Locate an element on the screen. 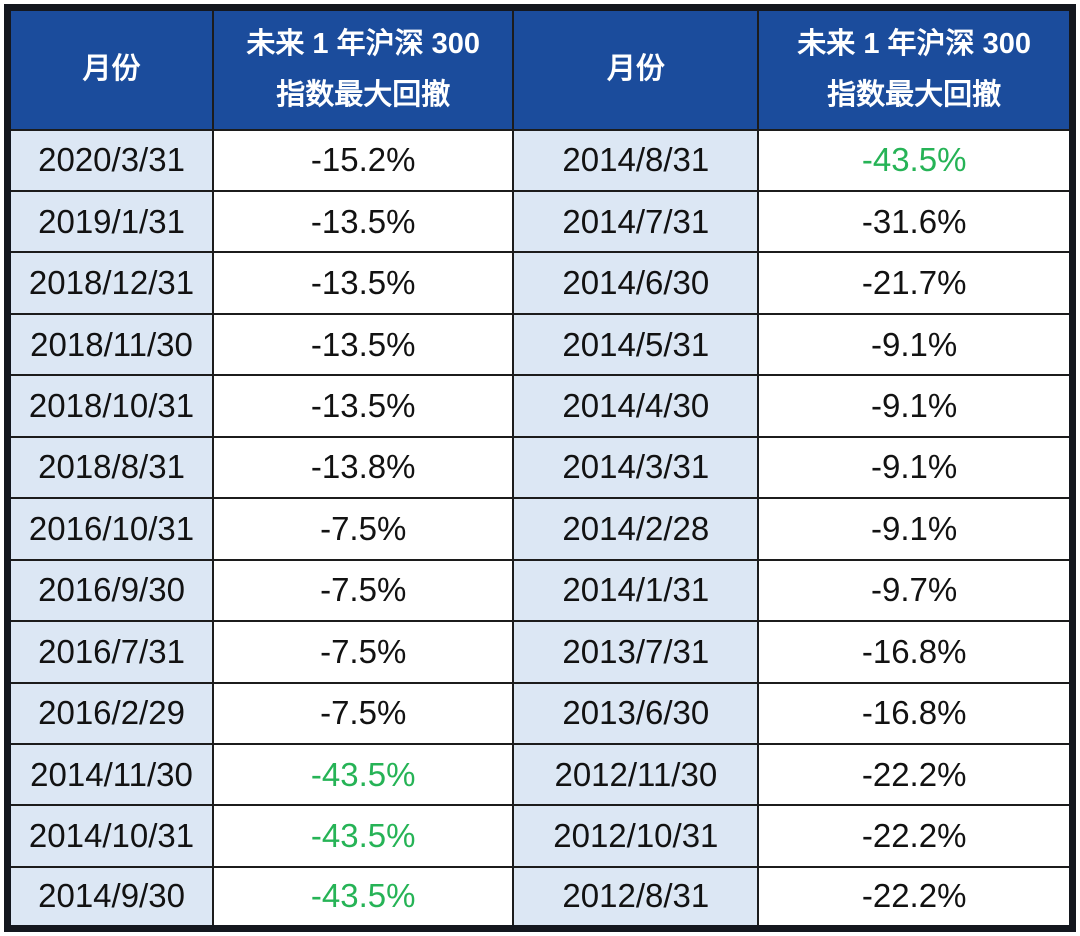 The height and width of the screenshot is (936, 1080). header-month-right: 月份 is located at coordinates (636, 68).